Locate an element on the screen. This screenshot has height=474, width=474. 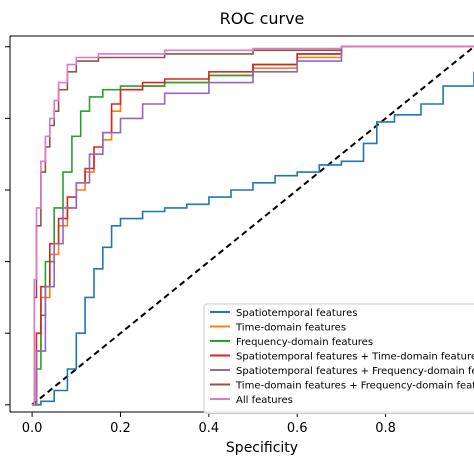
legend-label: Time-domain features is located at coordinates (290, 328).